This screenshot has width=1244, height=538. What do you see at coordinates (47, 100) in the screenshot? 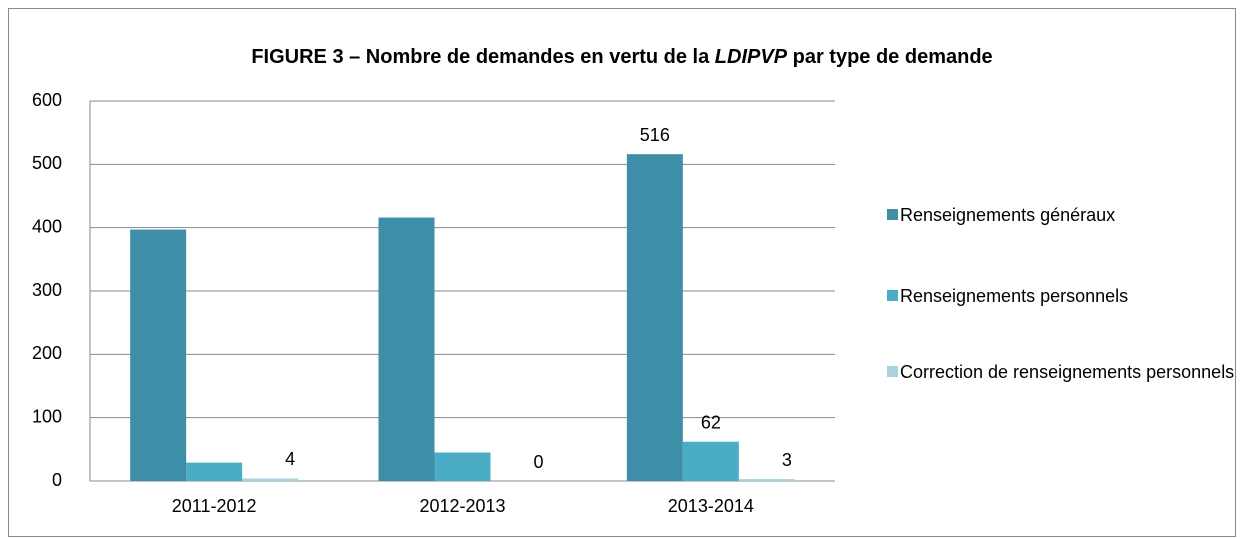
I see `y-tick-label: 600` at bounding box center [47, 100].